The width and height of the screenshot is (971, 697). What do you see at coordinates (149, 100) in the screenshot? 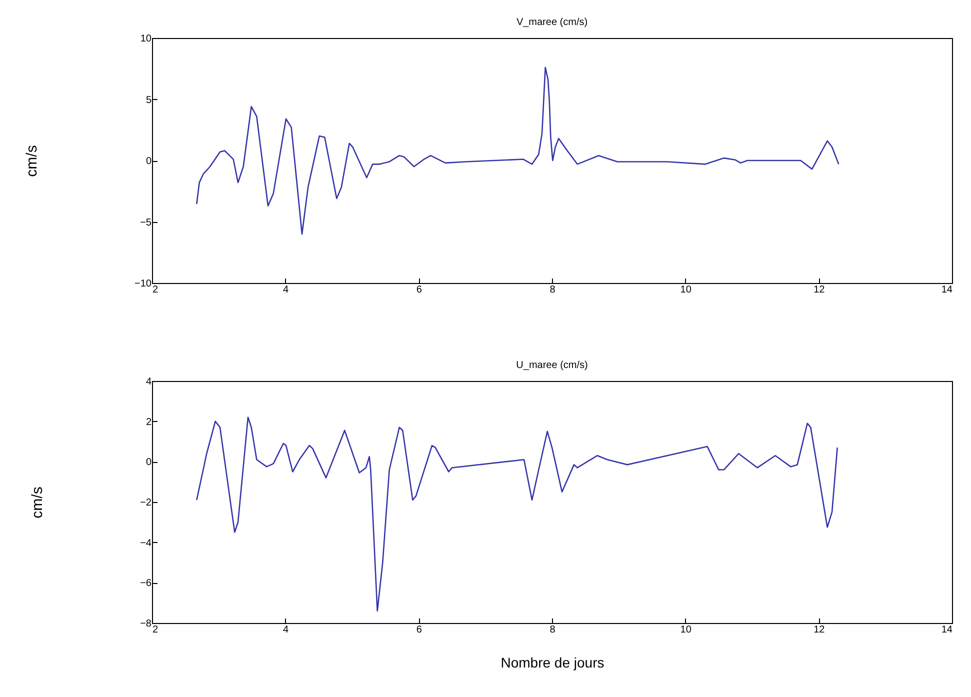
I see `y-tick-label: 5` at bounding box center [149, 100].